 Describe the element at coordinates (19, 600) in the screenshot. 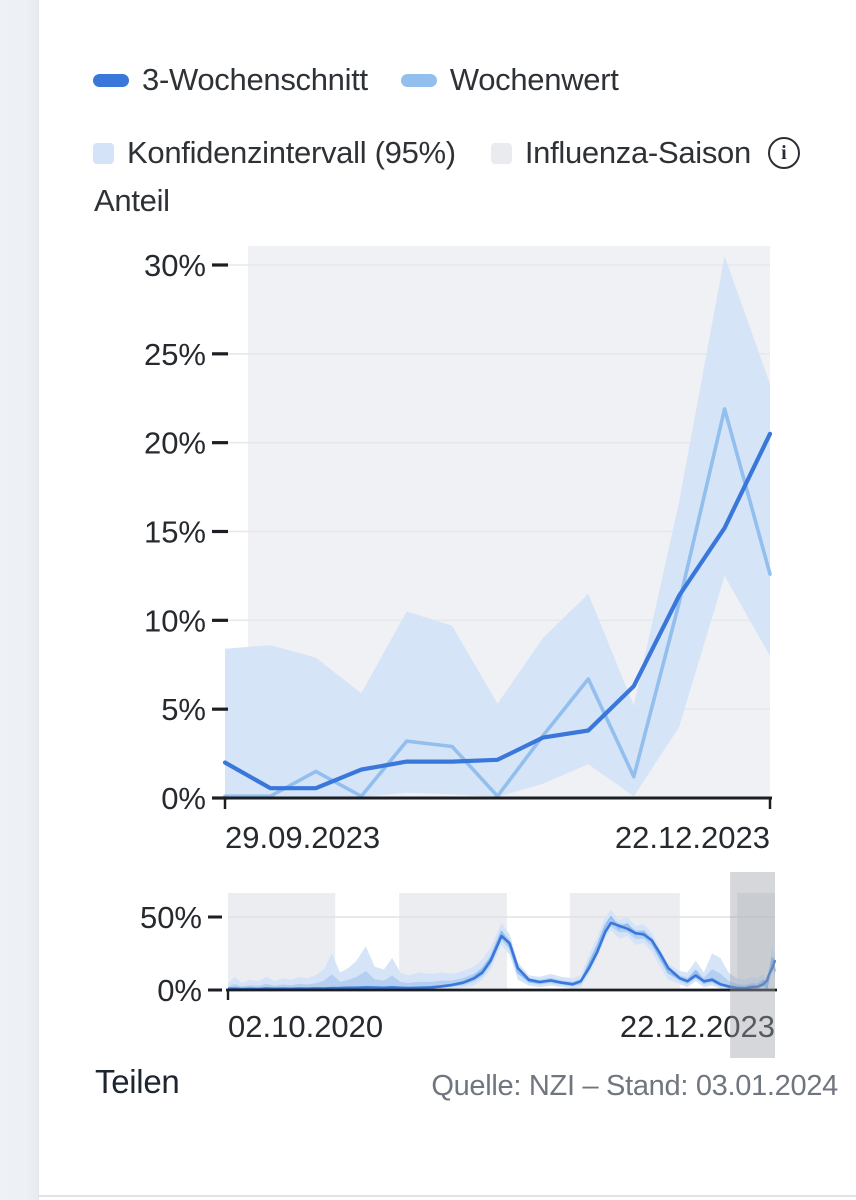

I see `left-panel-edge` at that location.